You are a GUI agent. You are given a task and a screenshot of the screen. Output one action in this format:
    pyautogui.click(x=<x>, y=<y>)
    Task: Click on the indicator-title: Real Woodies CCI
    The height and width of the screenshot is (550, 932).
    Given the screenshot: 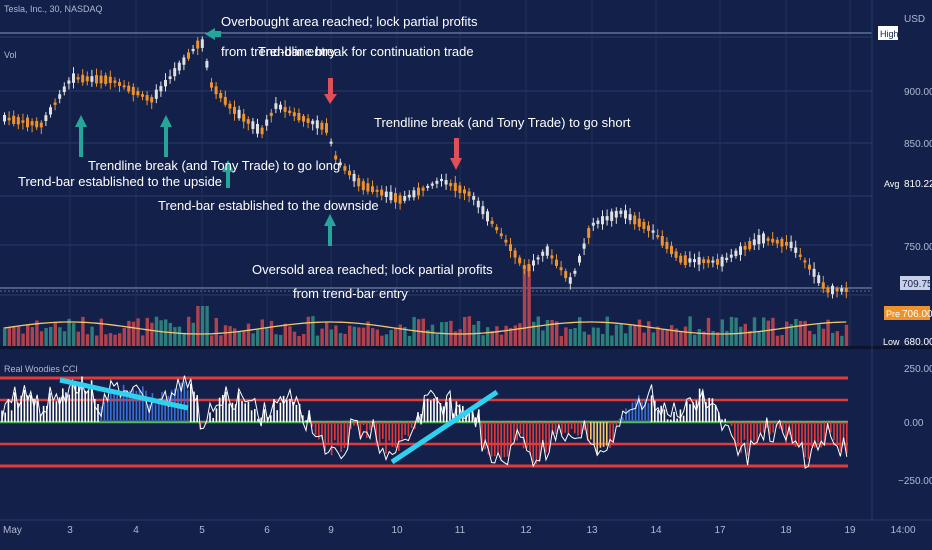 What is the action you would take?
    pyautogui.click(x=41, y=369)
    